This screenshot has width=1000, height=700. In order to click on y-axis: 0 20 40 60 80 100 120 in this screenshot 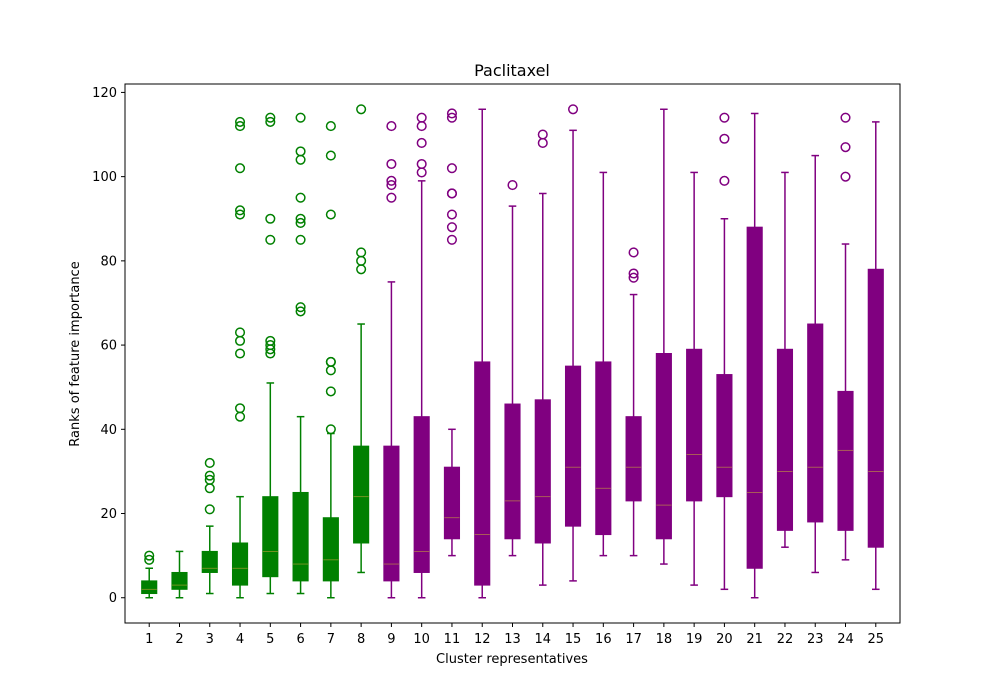, I will do `click(108, 346)`.